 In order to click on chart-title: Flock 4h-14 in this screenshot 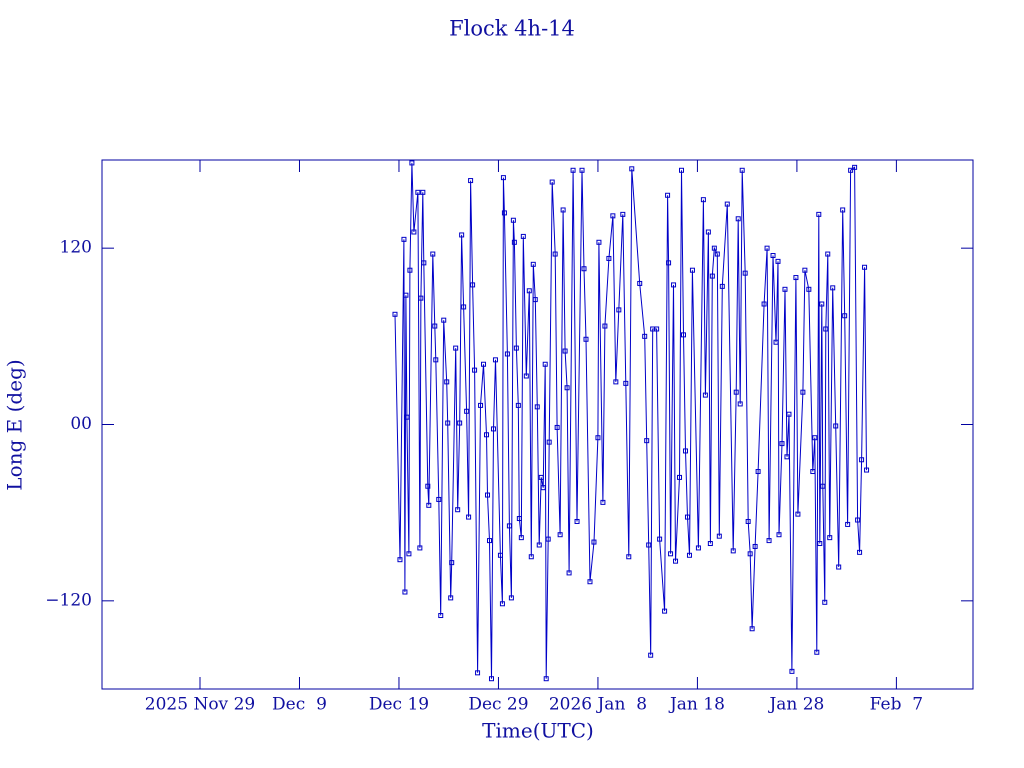, I will do `click(512, 29)`.